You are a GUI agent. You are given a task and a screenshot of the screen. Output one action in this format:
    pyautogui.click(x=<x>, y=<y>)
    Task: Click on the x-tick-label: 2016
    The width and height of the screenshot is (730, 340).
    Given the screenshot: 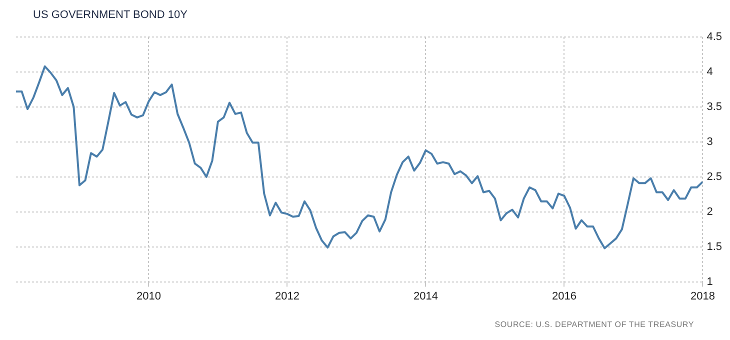 What is the action you would take?
    pyautogui.click(x=564, y=296)
    